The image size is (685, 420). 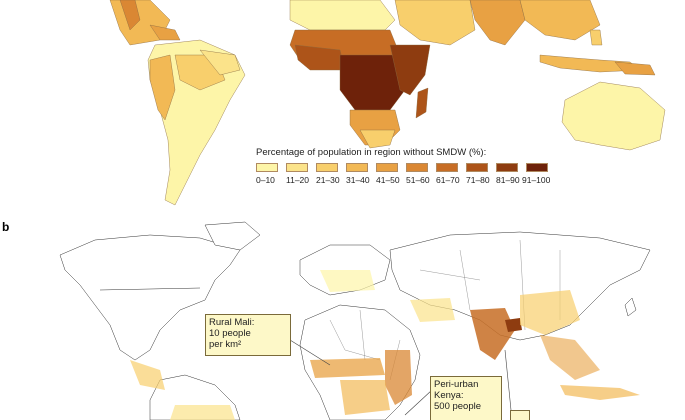 What do you see at coordinates (347, 368) in the screenshot?
I see `sahel-density` at bounding box center [347, 368].